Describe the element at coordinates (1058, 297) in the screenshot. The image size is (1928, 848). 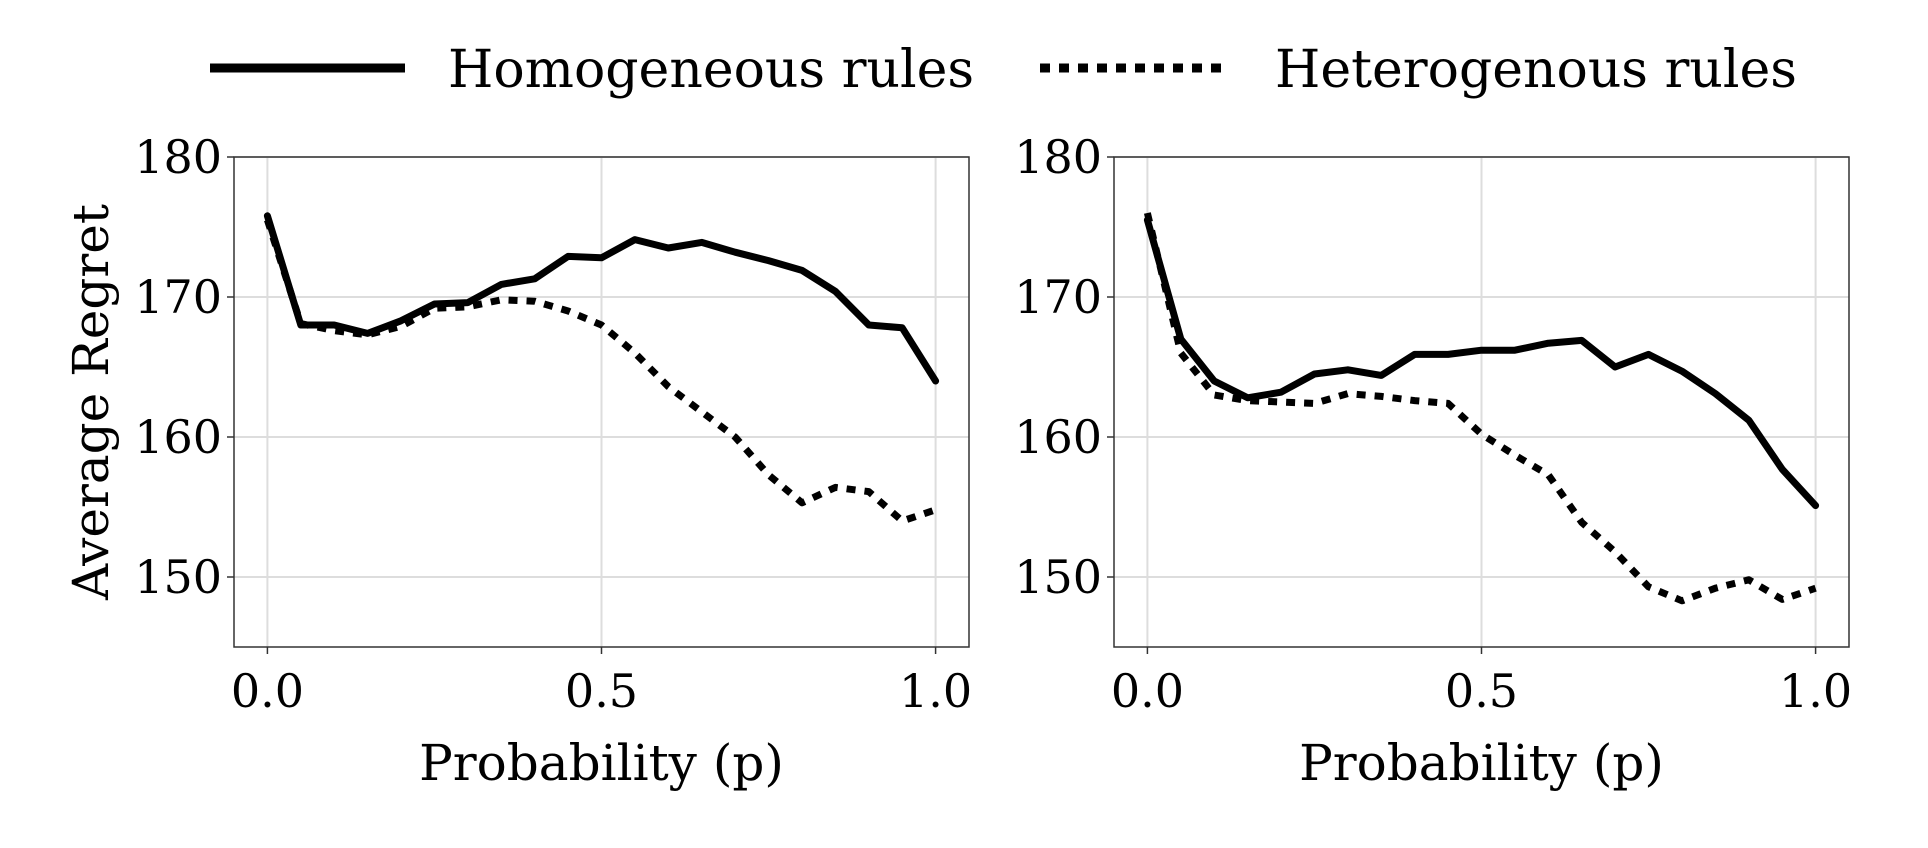
I see `y-tick-label-right-2: 170` at that location.